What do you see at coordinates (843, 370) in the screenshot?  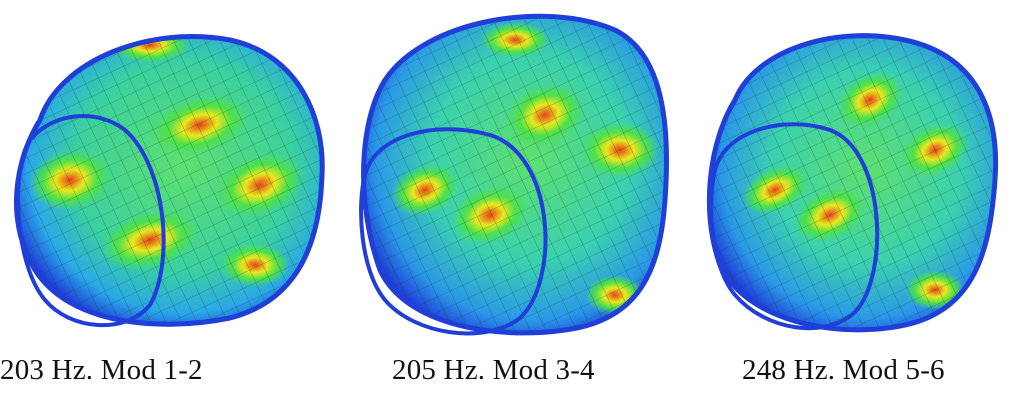 I see `caption-mode-5-6: 248 Hz. Mod 5-6` at bounding box center [843, 370].